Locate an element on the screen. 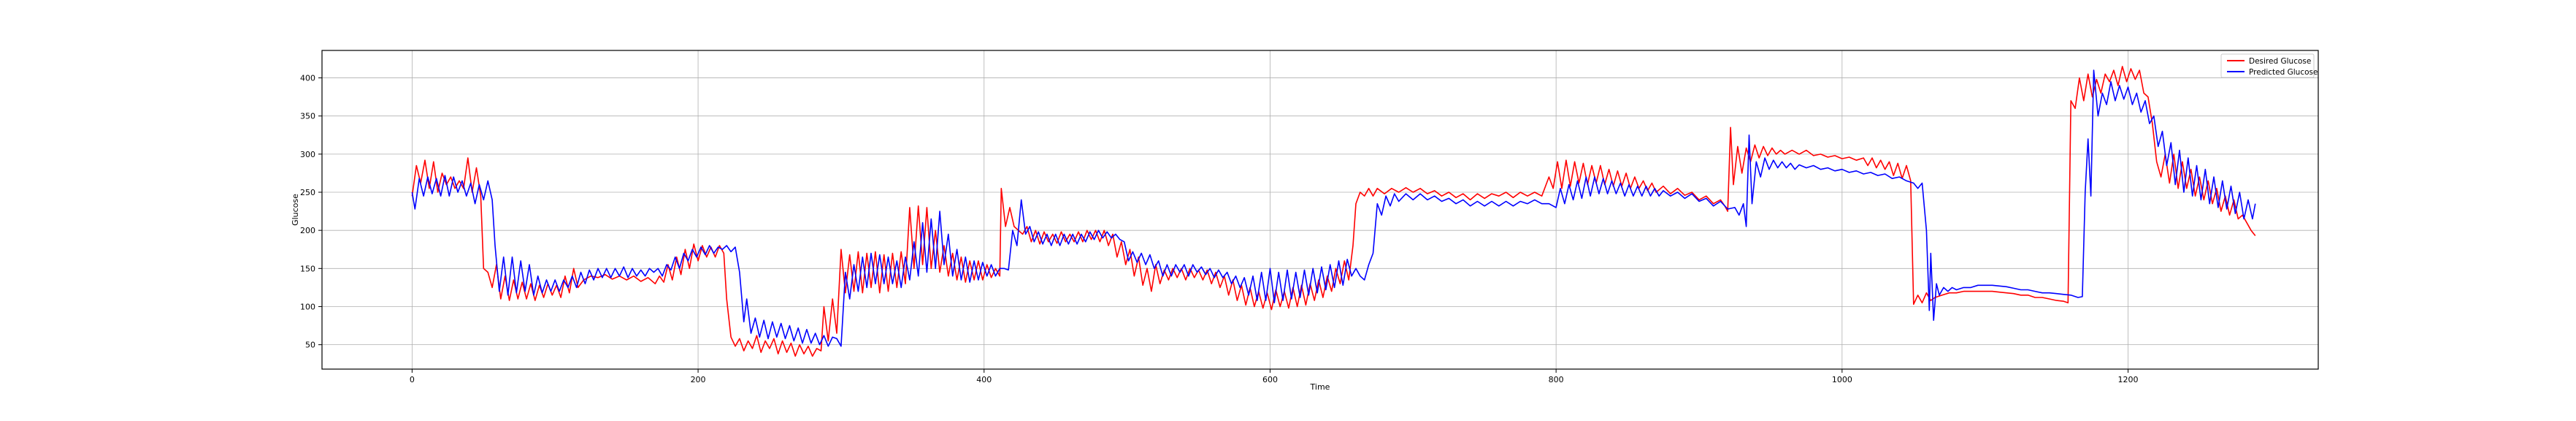  y-tick-label: 350 is located at coordinates (307, 116).